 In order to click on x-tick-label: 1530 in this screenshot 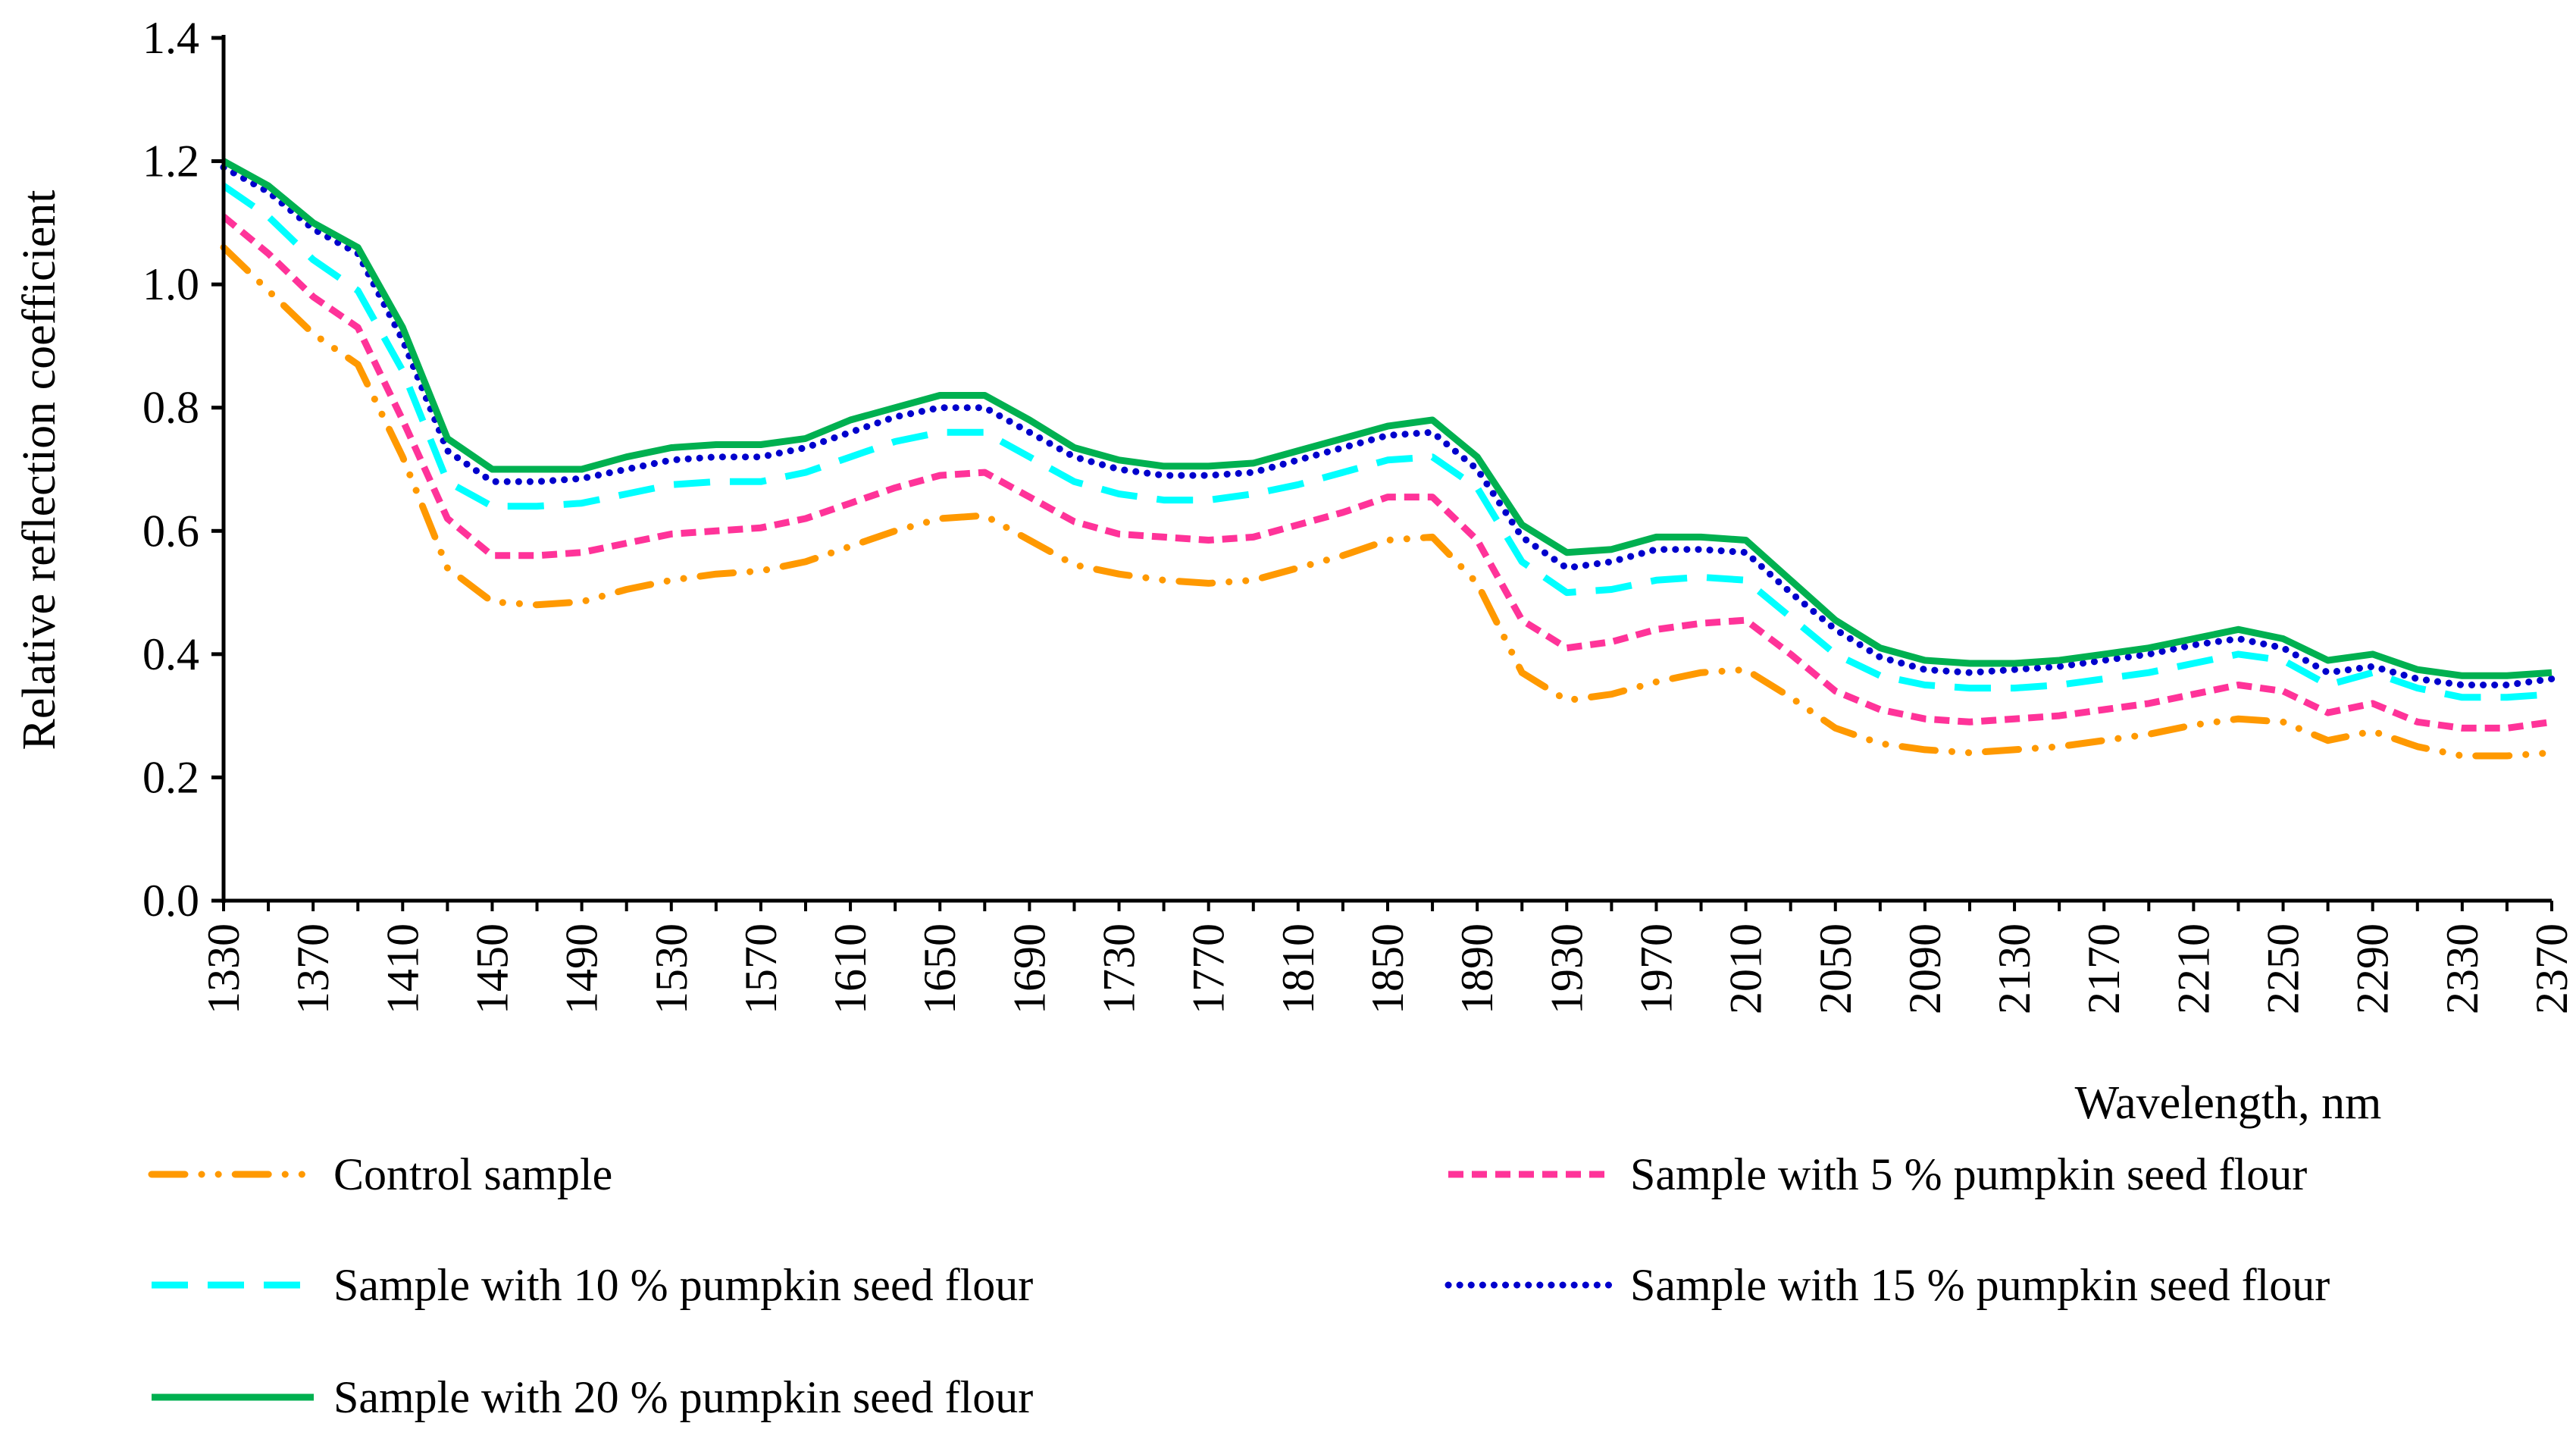, I will do `click(671, 968)`.